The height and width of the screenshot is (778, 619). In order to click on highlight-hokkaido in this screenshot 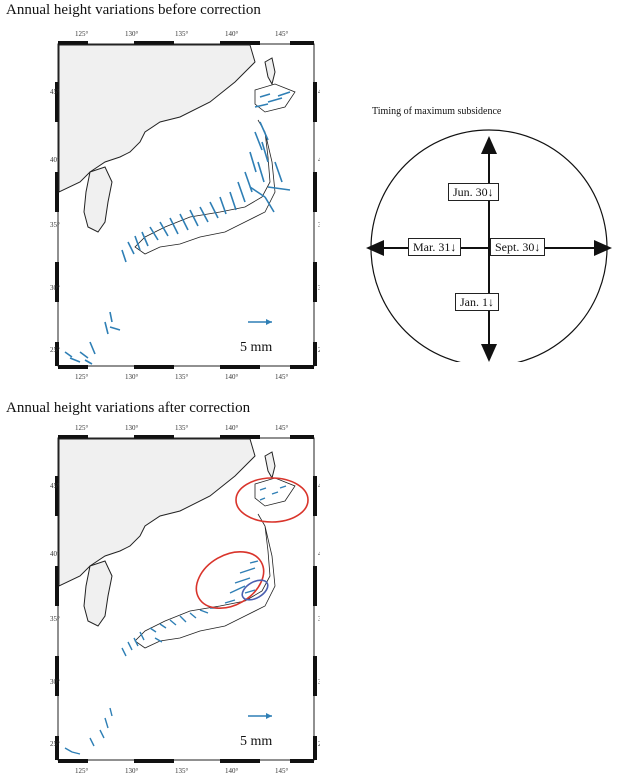, I will do `click(272, 500)`.